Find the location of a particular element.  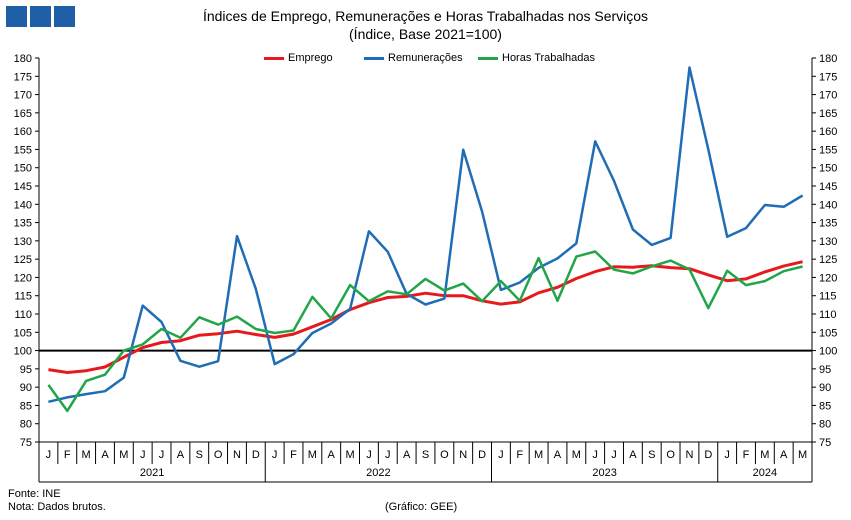

y-tick-label-right: 105 is located at coordinates (828, 333).